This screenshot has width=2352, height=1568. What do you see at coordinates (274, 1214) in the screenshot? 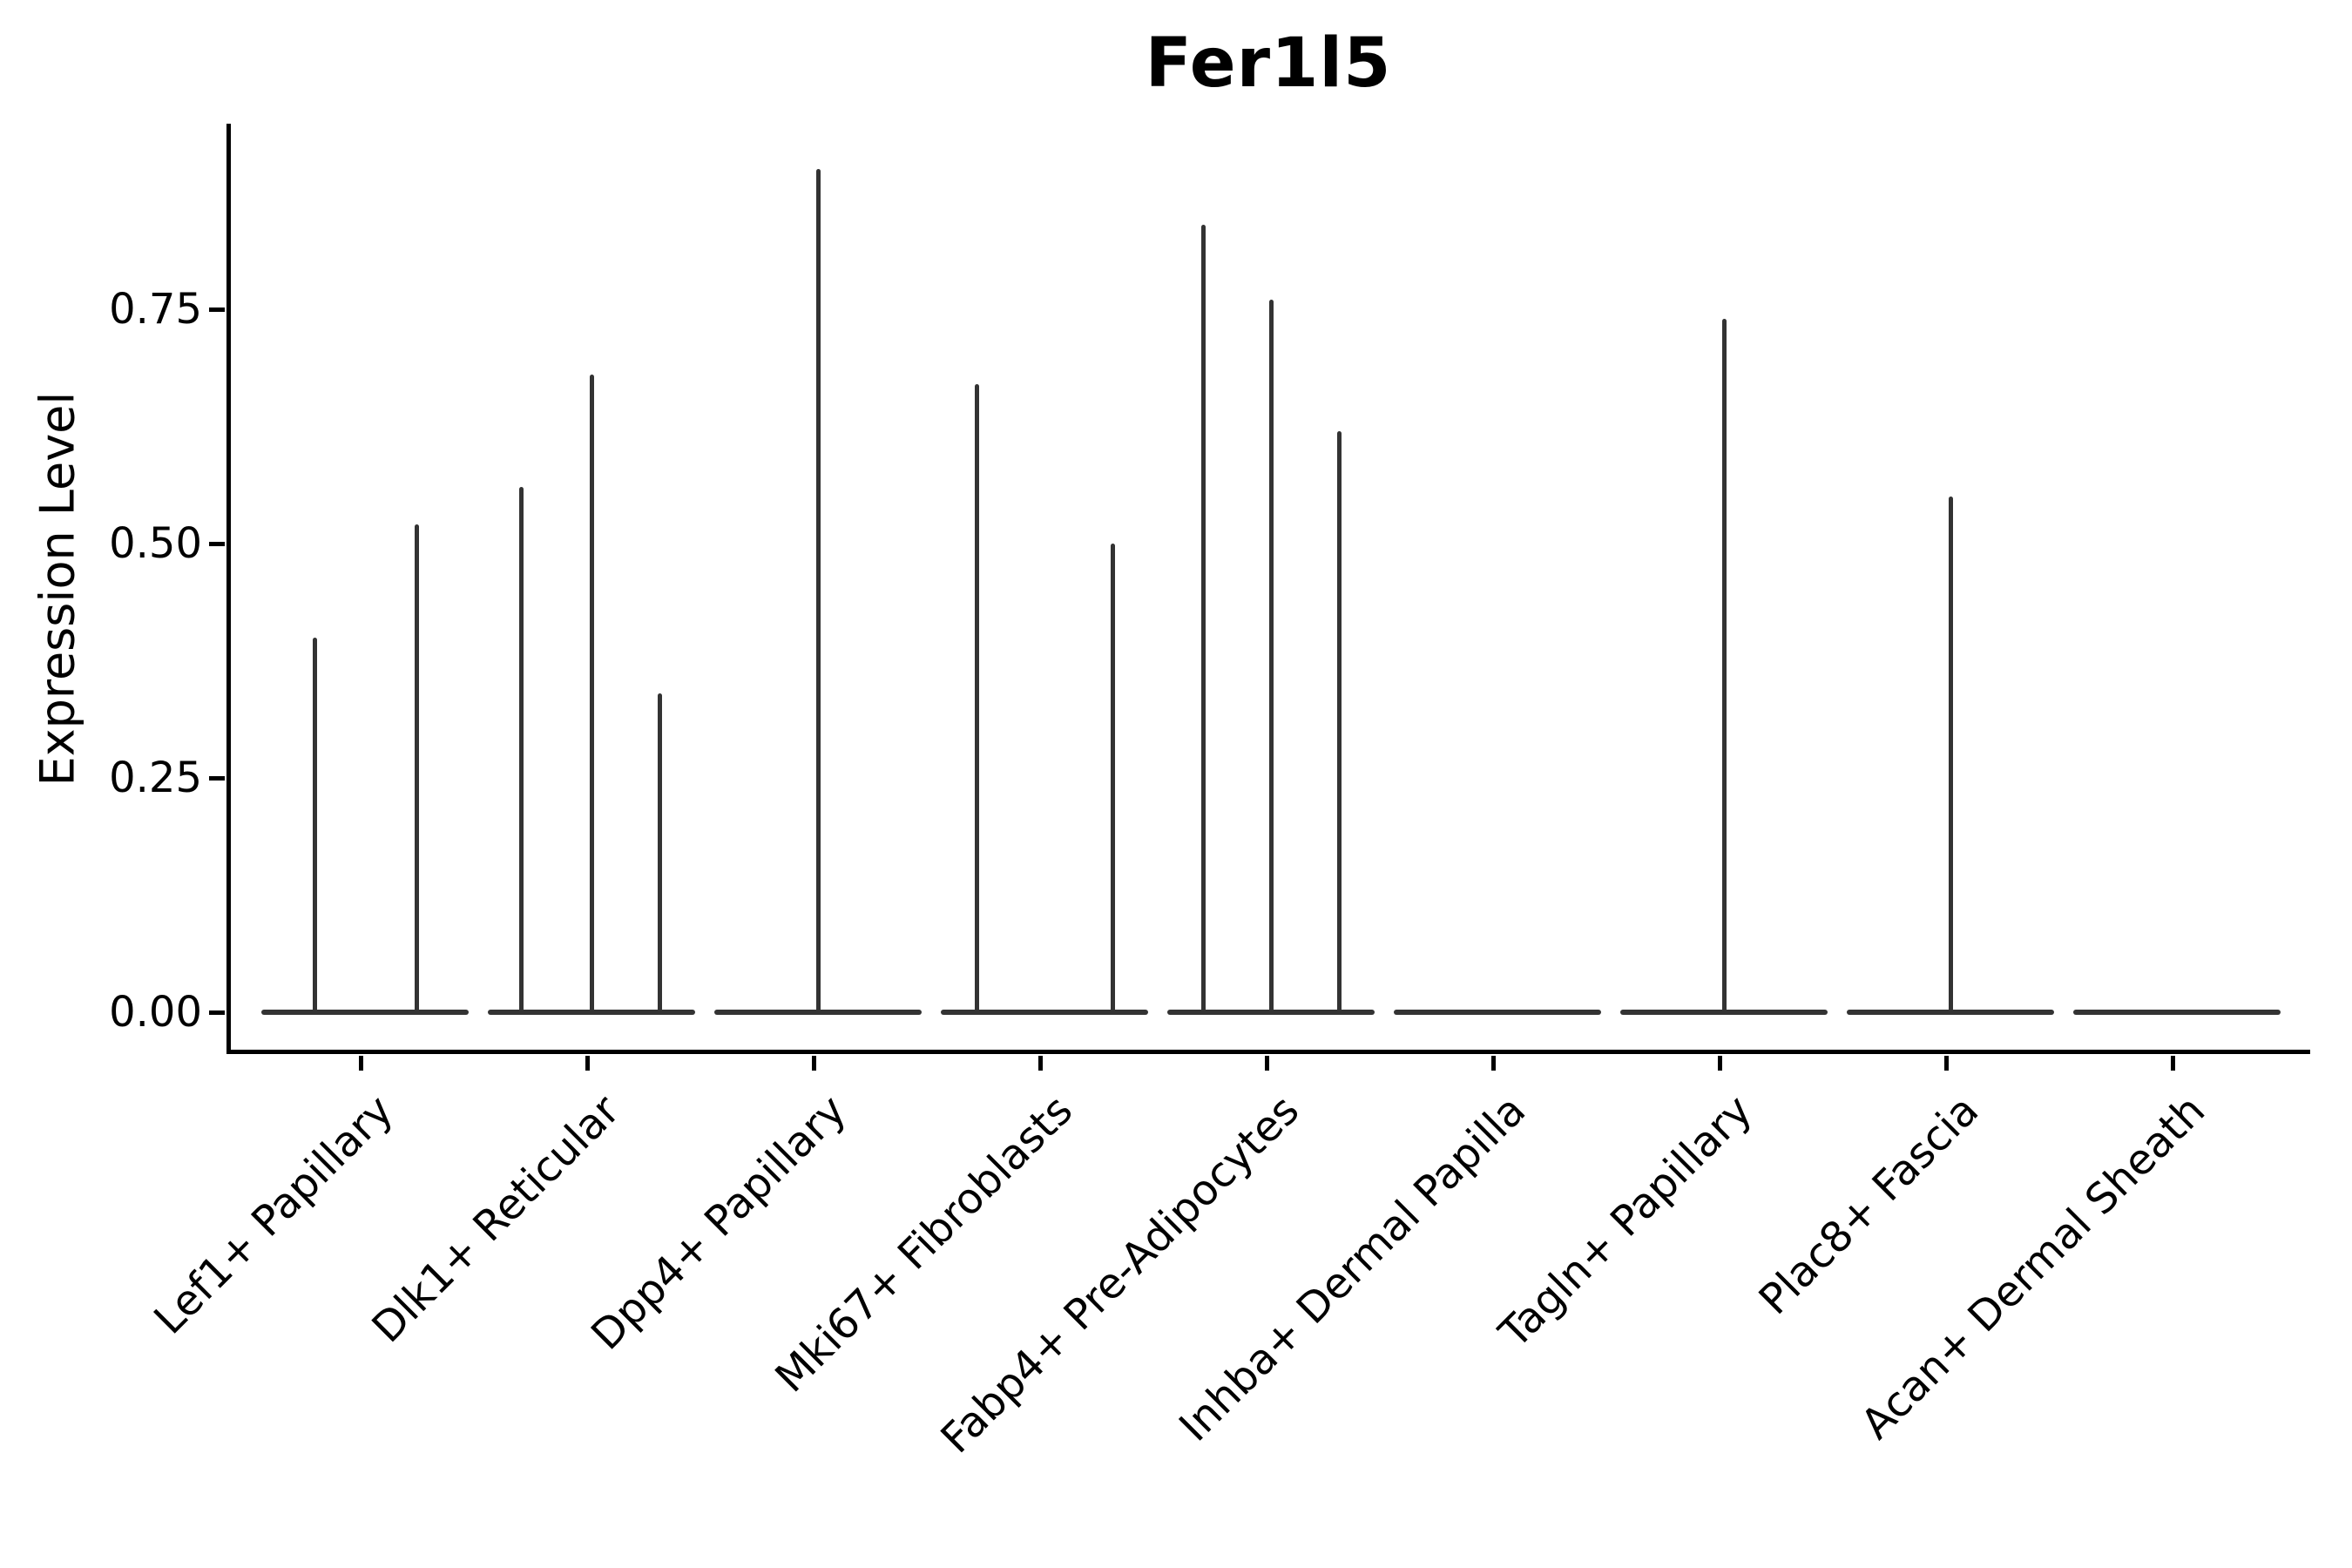
I see `x-tick-label: Lef1+ Papillary` at bounding box center [274, 1214].